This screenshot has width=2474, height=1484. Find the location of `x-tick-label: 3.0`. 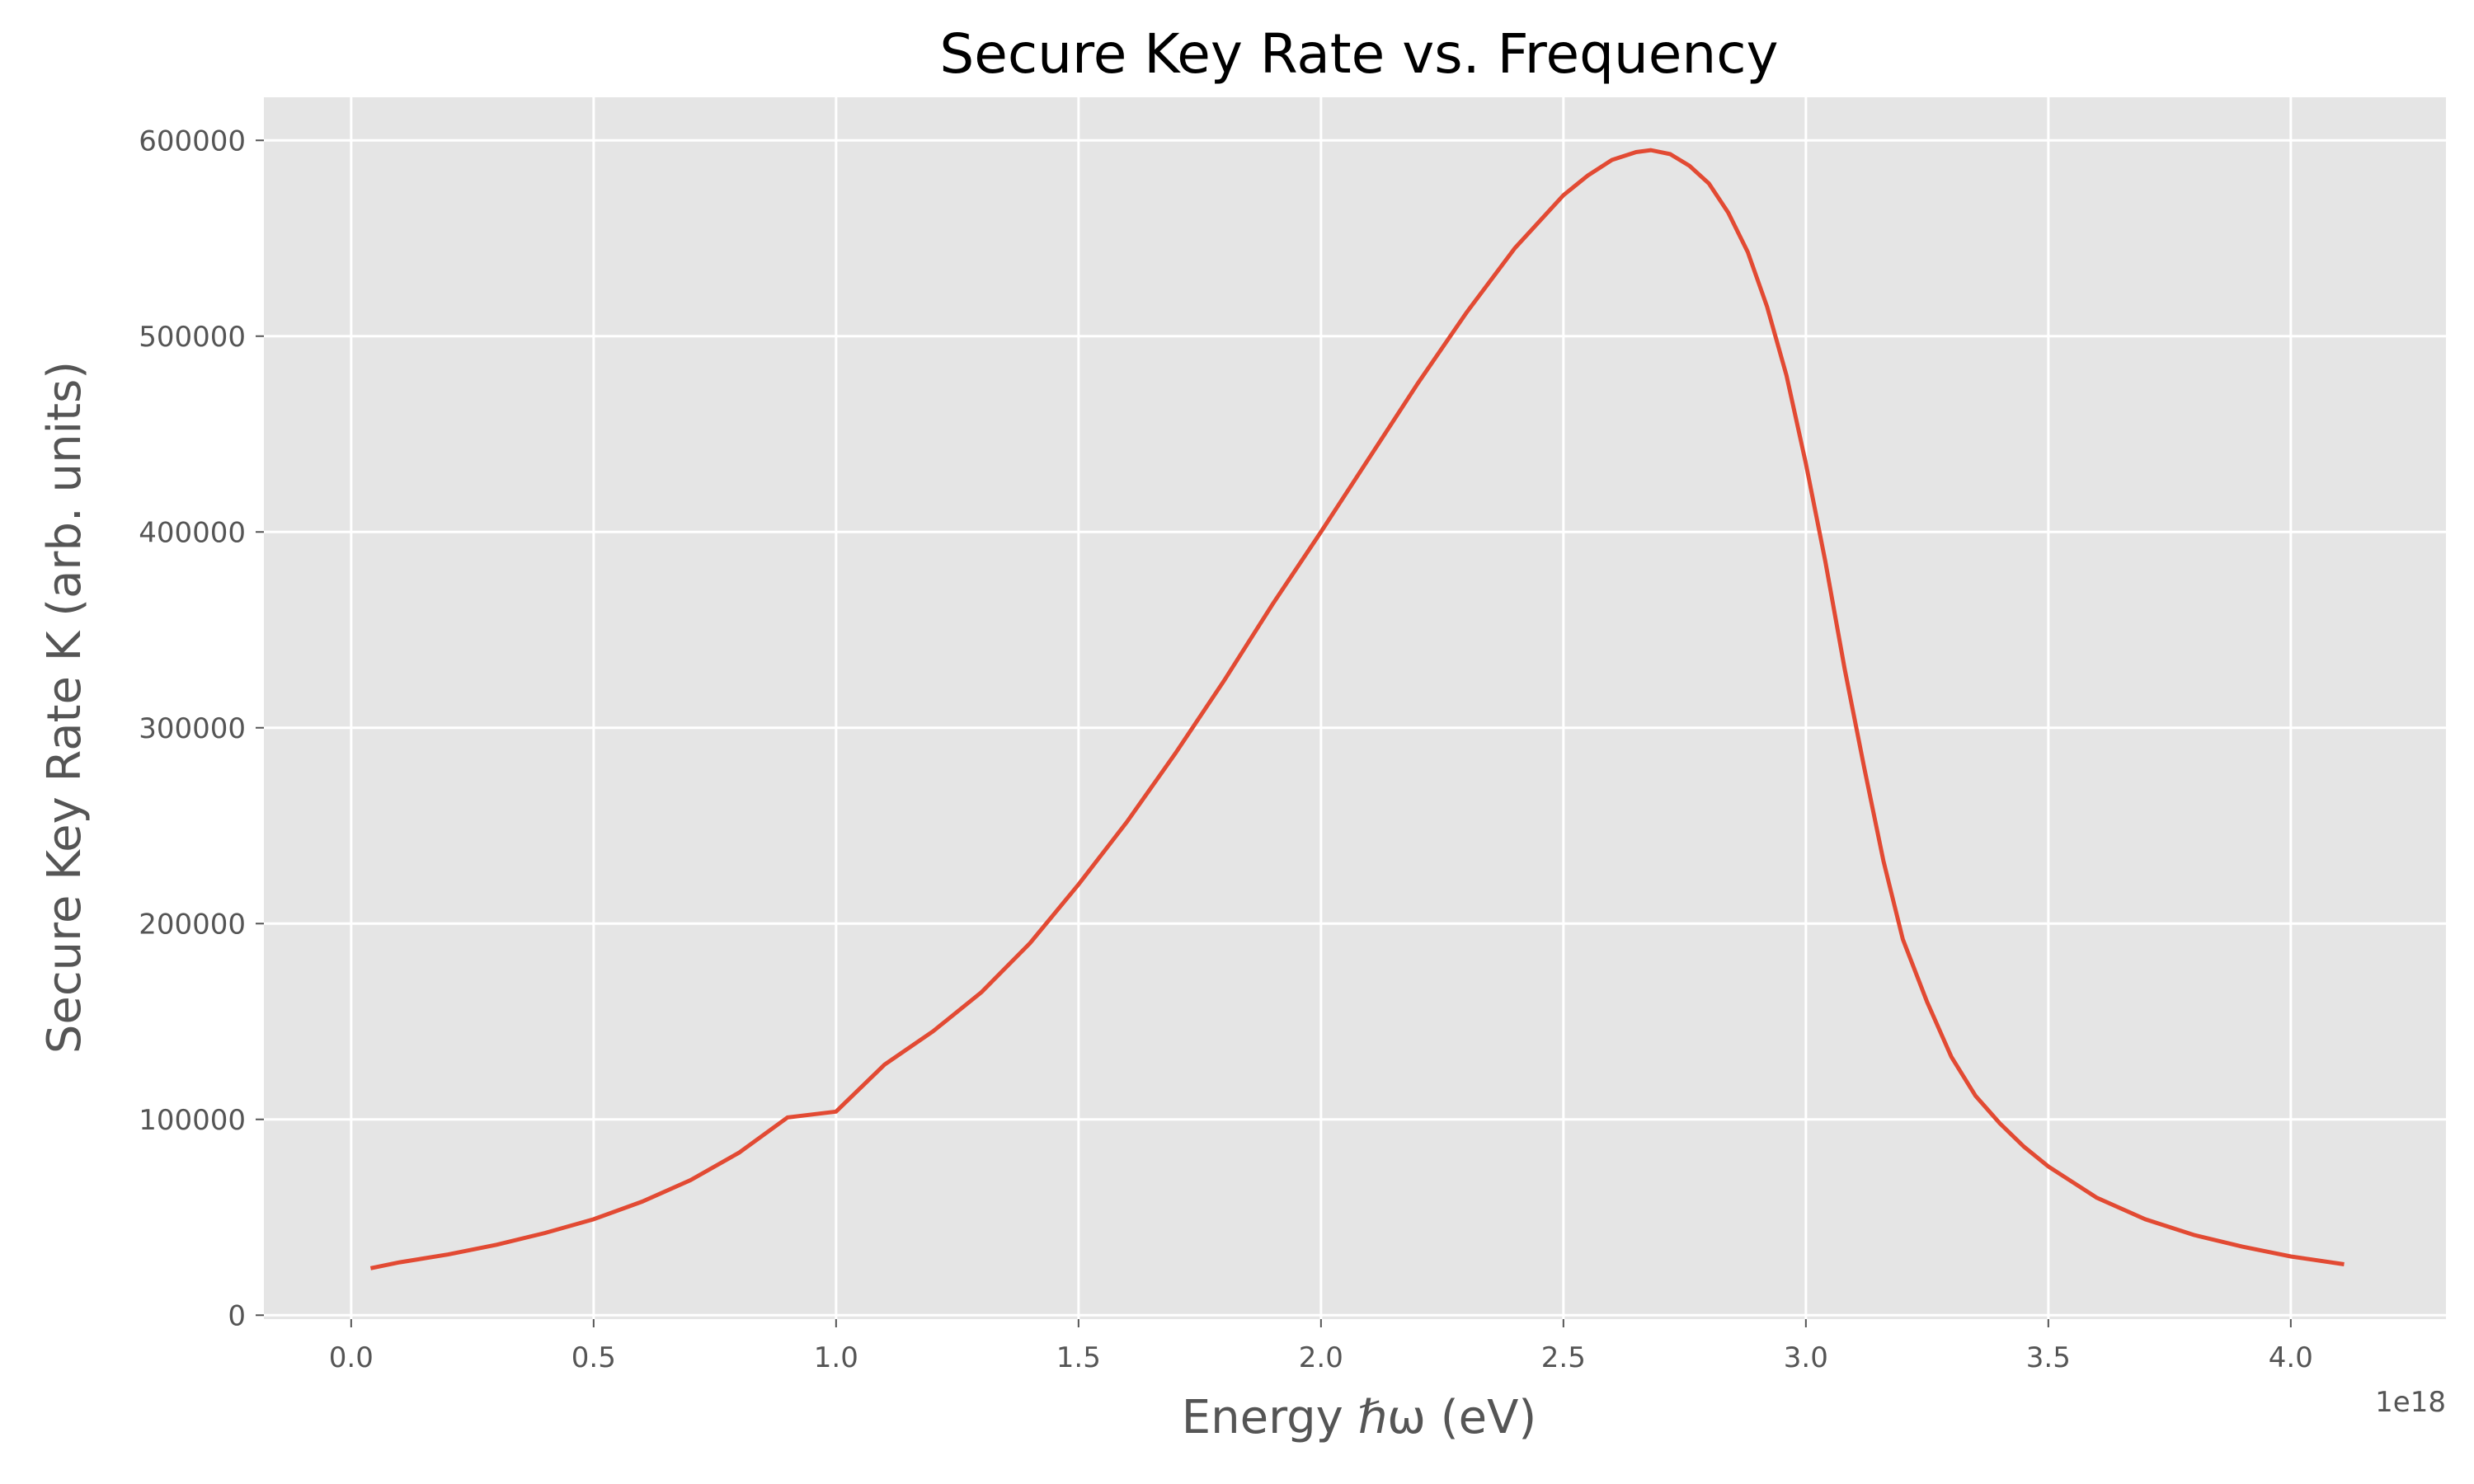

x-tick-label: 3.0 is located at coordinates (1806, 1357).